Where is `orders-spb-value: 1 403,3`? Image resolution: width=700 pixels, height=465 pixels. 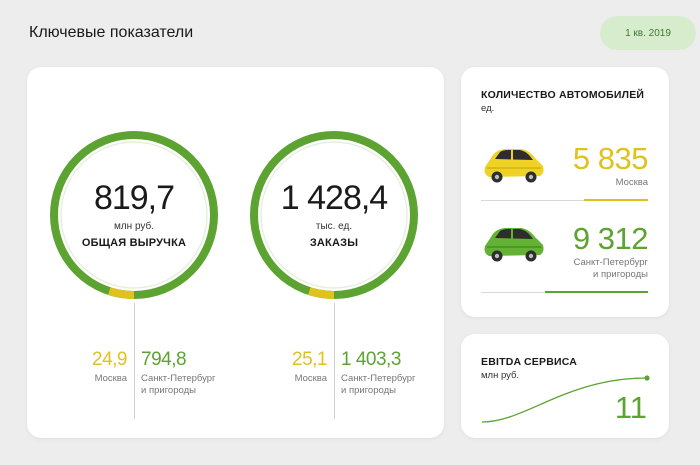 orders-spb-value: 1 403,3 is located at coordinates (371, 359).